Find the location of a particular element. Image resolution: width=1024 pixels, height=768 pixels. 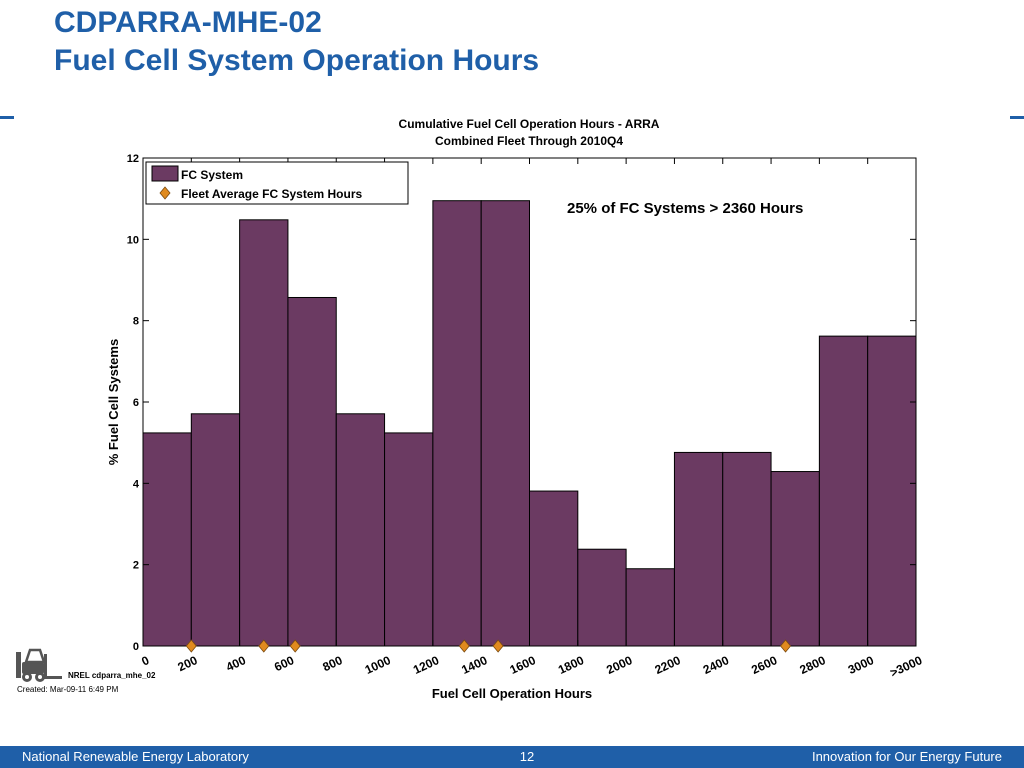

legend-label-fc-system: FC System is located at coordinates (212, 175).